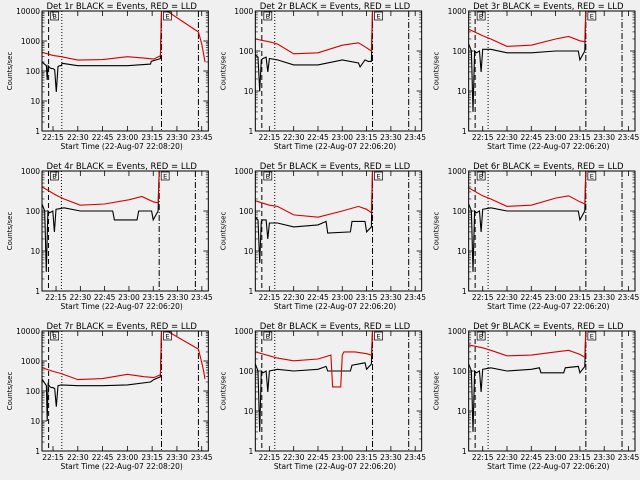 This screenshot has height=480, width=640. I want to click on chart-title: Det 5r BLACK = Events, RED = LLD, so click(335, 167).